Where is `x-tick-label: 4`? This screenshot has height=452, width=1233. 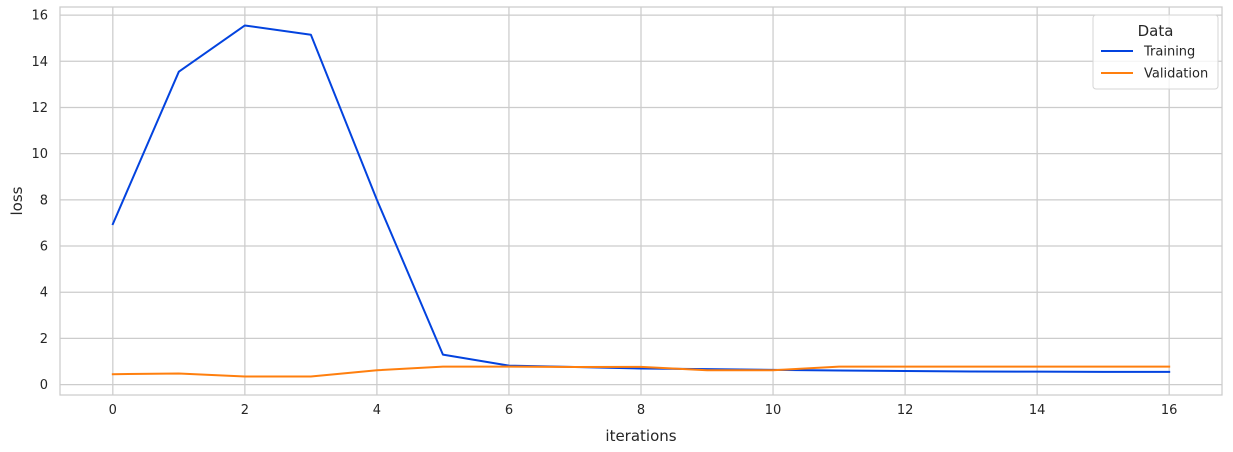
x-tick-label: 4 is located at coordinates (377, 410).